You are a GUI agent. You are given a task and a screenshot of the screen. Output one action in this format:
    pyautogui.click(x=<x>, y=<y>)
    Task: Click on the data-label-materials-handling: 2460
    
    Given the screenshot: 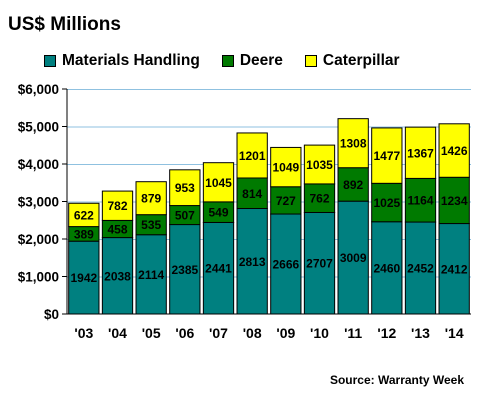 What is the action you would take?
    pyautogui.click(x=386, y=268)
    